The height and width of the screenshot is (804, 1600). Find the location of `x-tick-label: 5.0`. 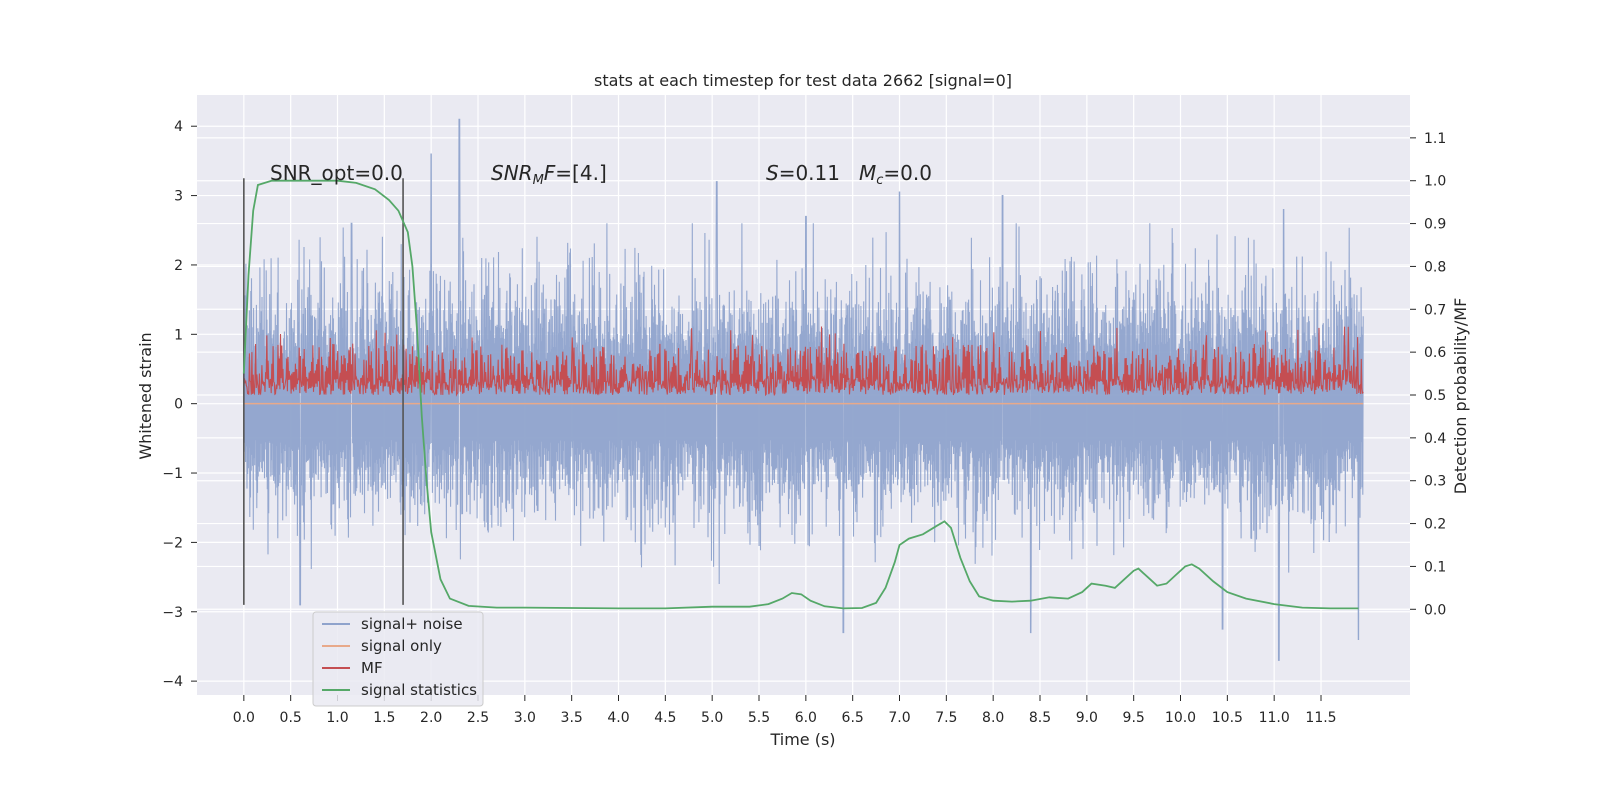

x-tick-label: 5.0 is located at coordinates (712, 718).